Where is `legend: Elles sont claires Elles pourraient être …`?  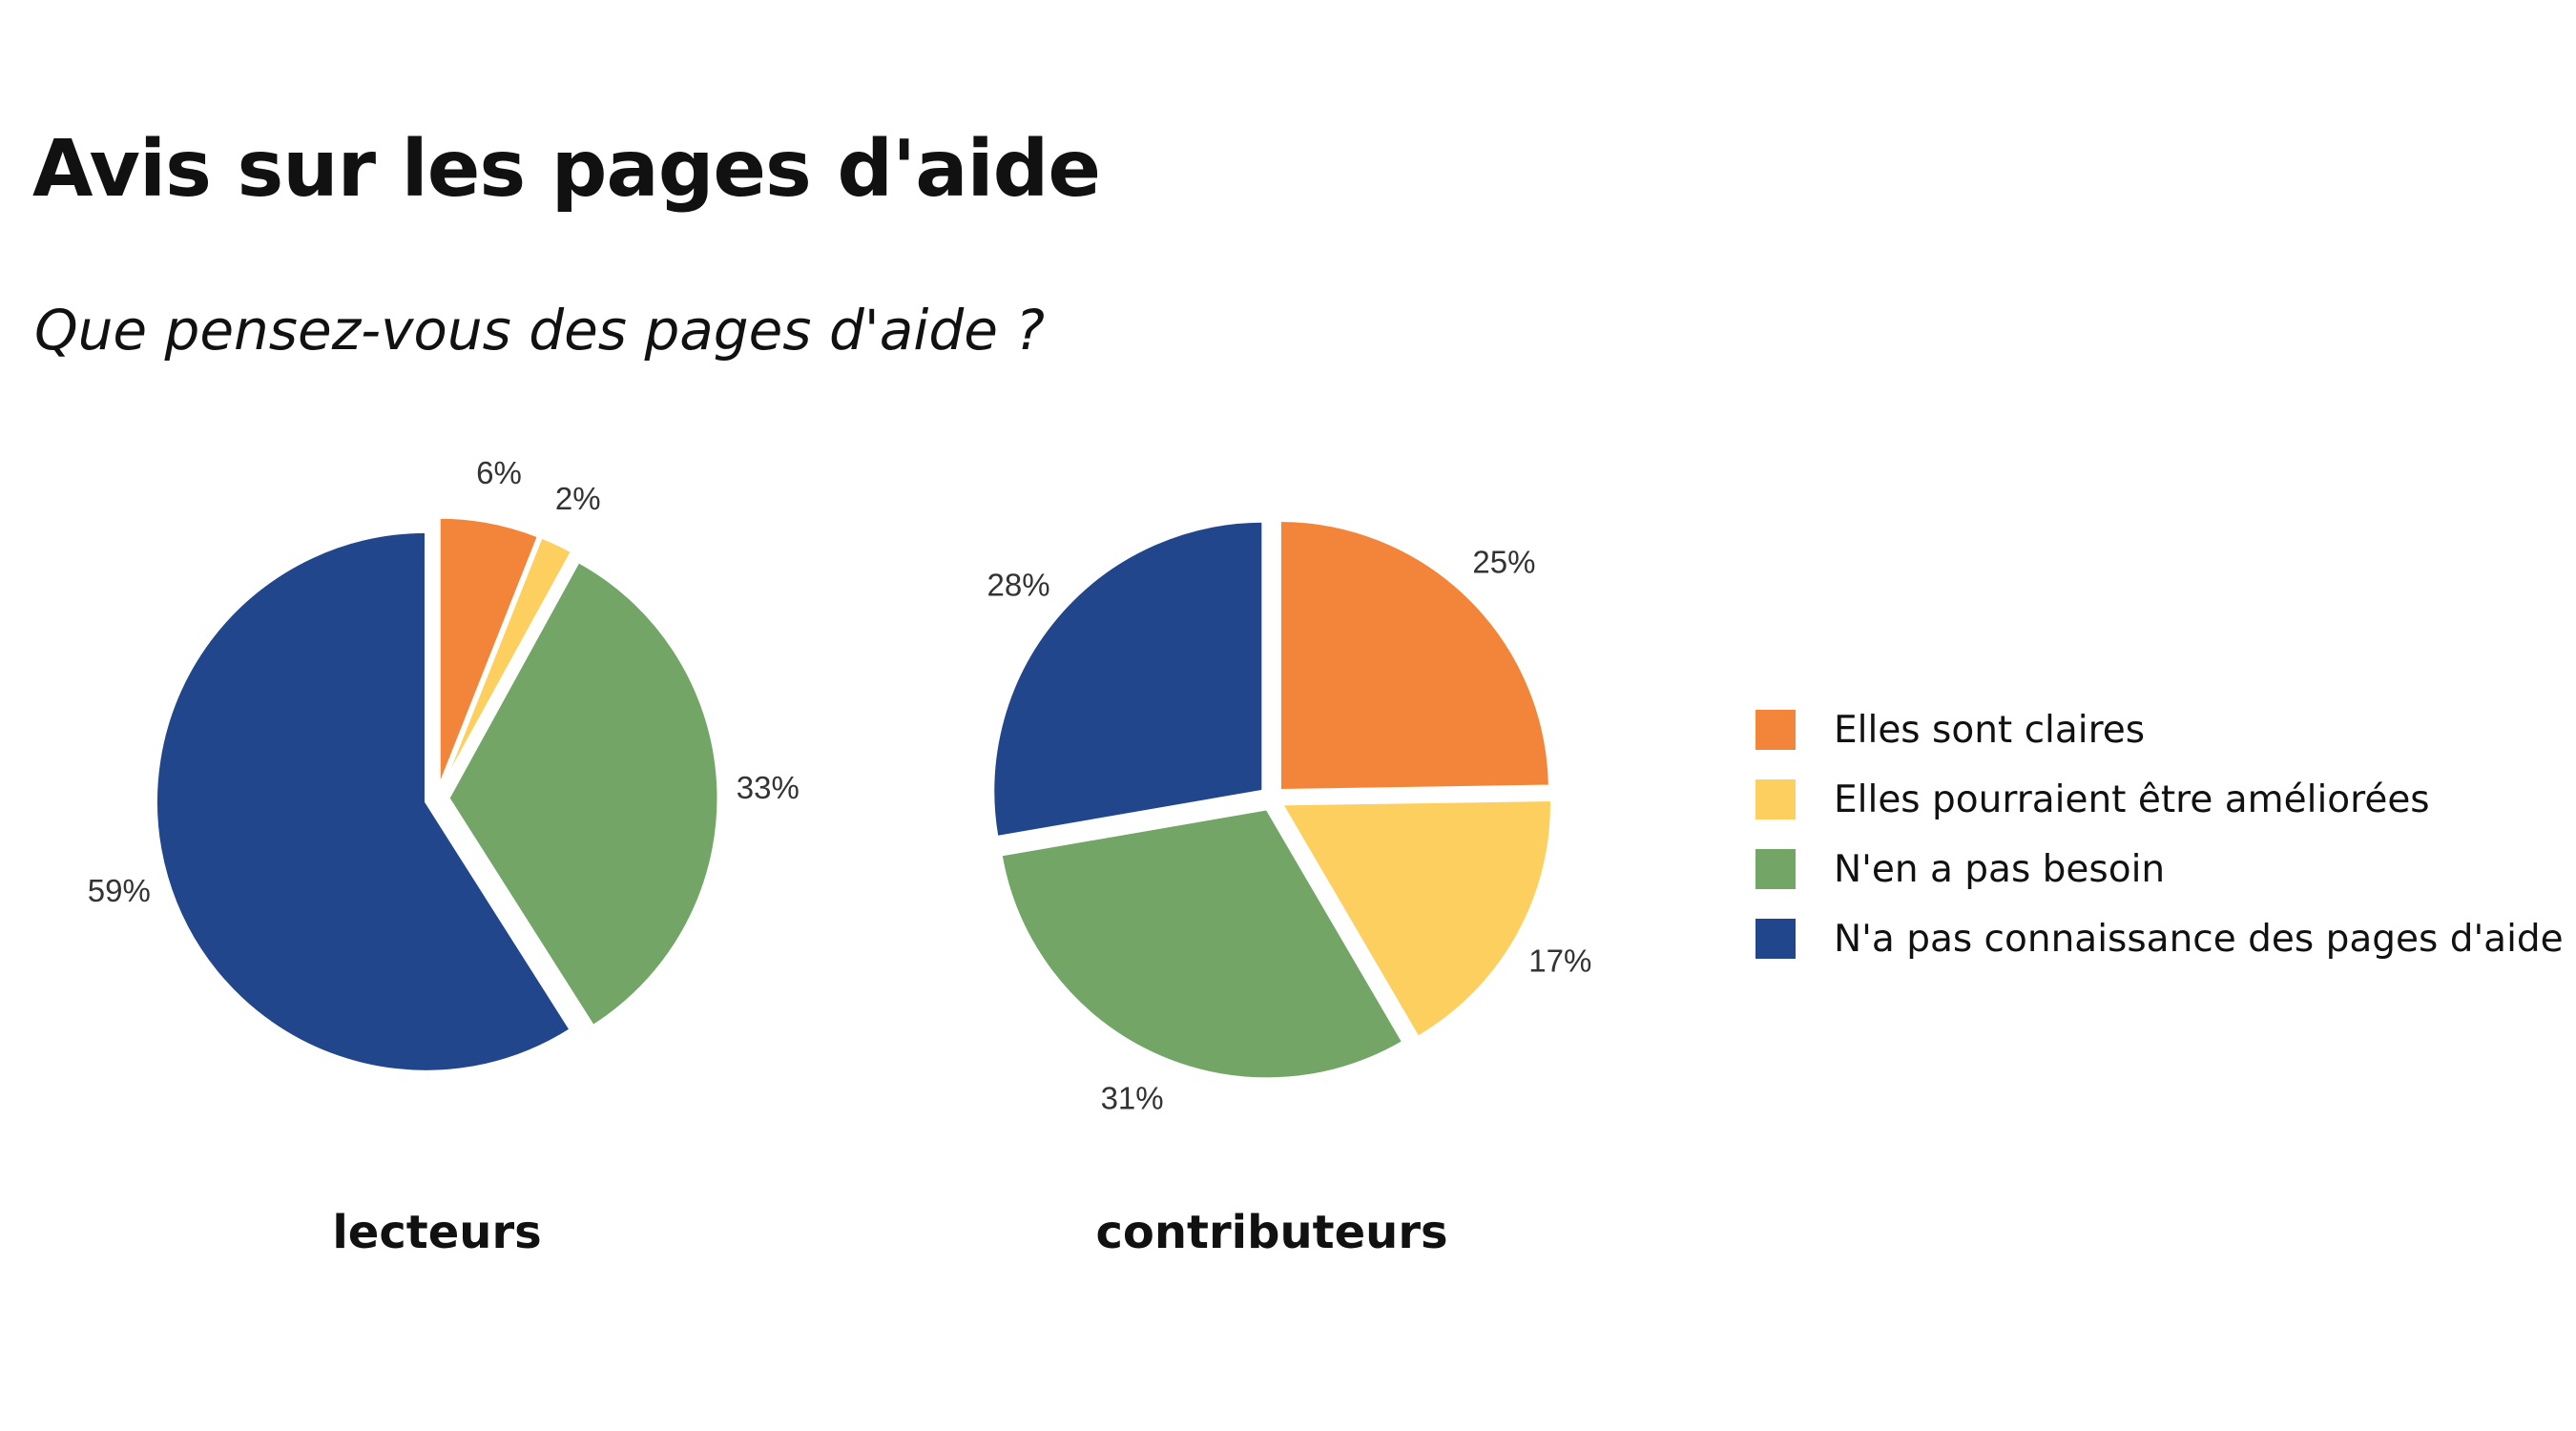
legend: Elles sont claires Elles pourraient être … is located at coordinates (2159, 835).